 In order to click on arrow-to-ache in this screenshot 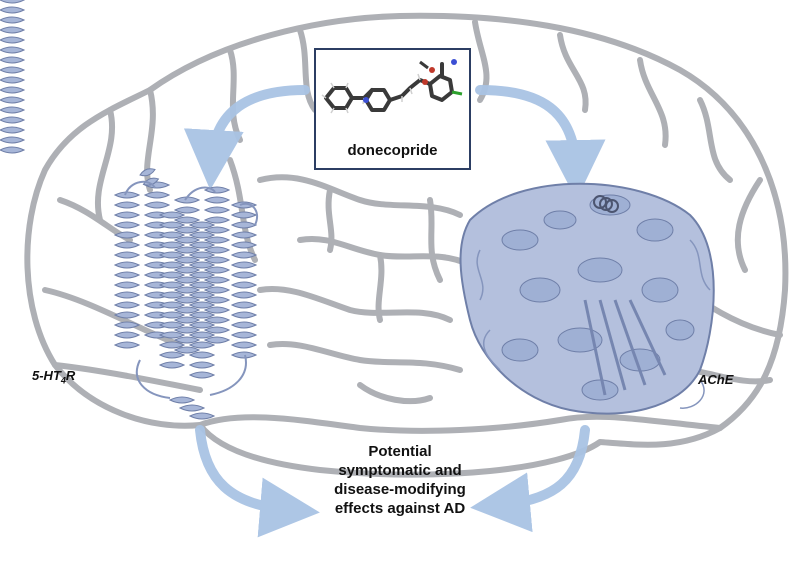, I will do `click(540, 142)`.